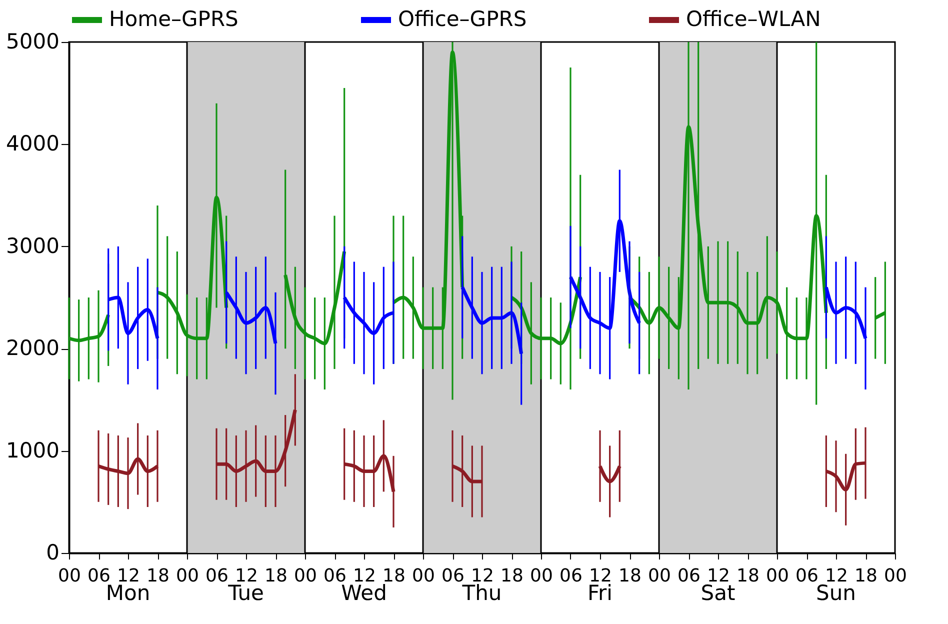 This screenshot has height=624, width=948. I want to click on y-tick-label: 1000, so click(33, 450).